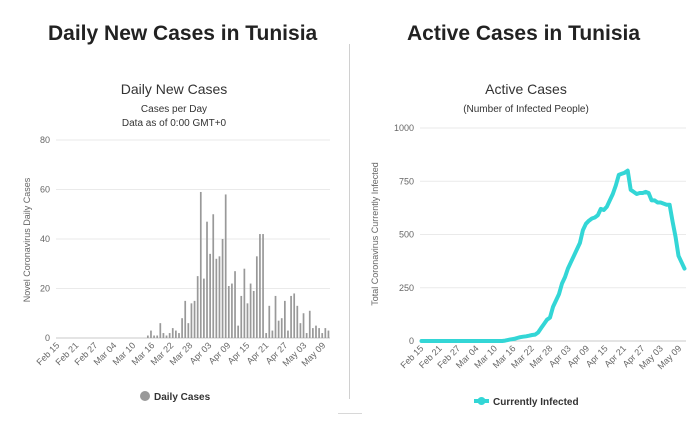 The image size is (700, 427). Describe the element at coordinates (411, 341) in the screenshot. I see `right-y-tick-label: 0` at that location.